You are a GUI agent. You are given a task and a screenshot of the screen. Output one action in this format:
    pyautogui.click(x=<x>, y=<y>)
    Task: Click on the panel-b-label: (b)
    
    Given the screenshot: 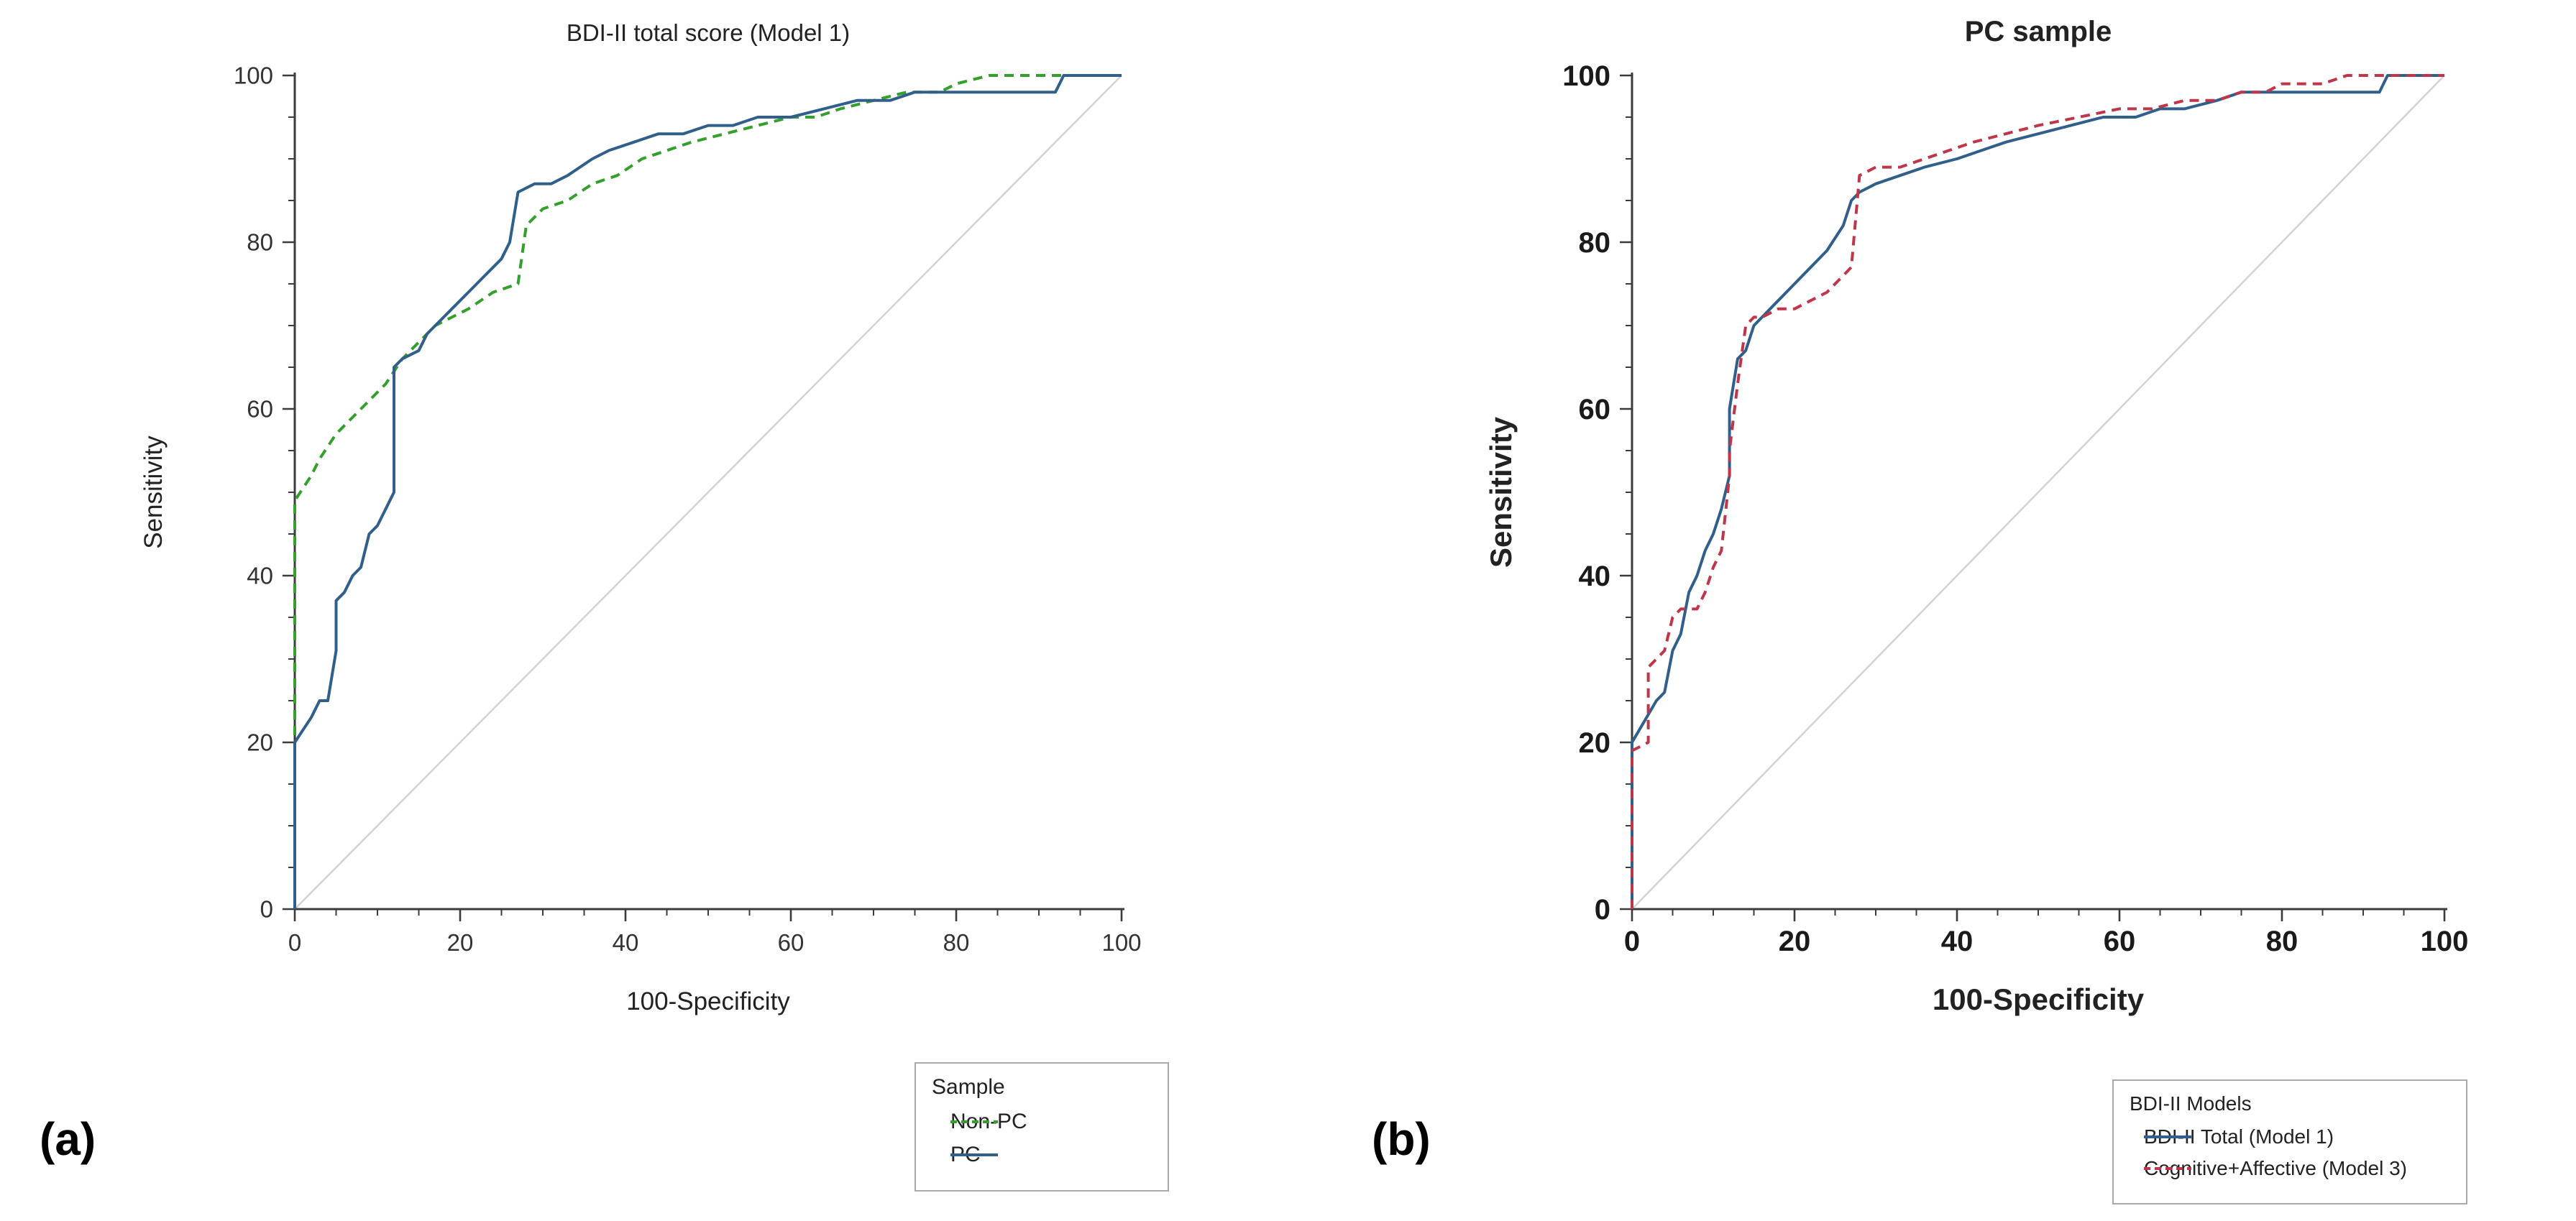 What is the action you would take?
    pyautogui.click(x=1401, y=1139)
    